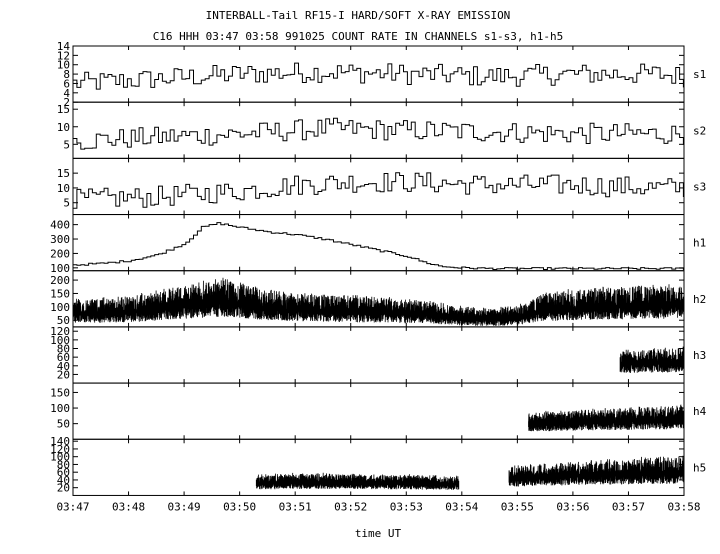 The width and height of the screenshot is (720, 554). Describe the element at coordinates (699, 74) in the screenshot. I see `channel-label-s1: s1` at that location.